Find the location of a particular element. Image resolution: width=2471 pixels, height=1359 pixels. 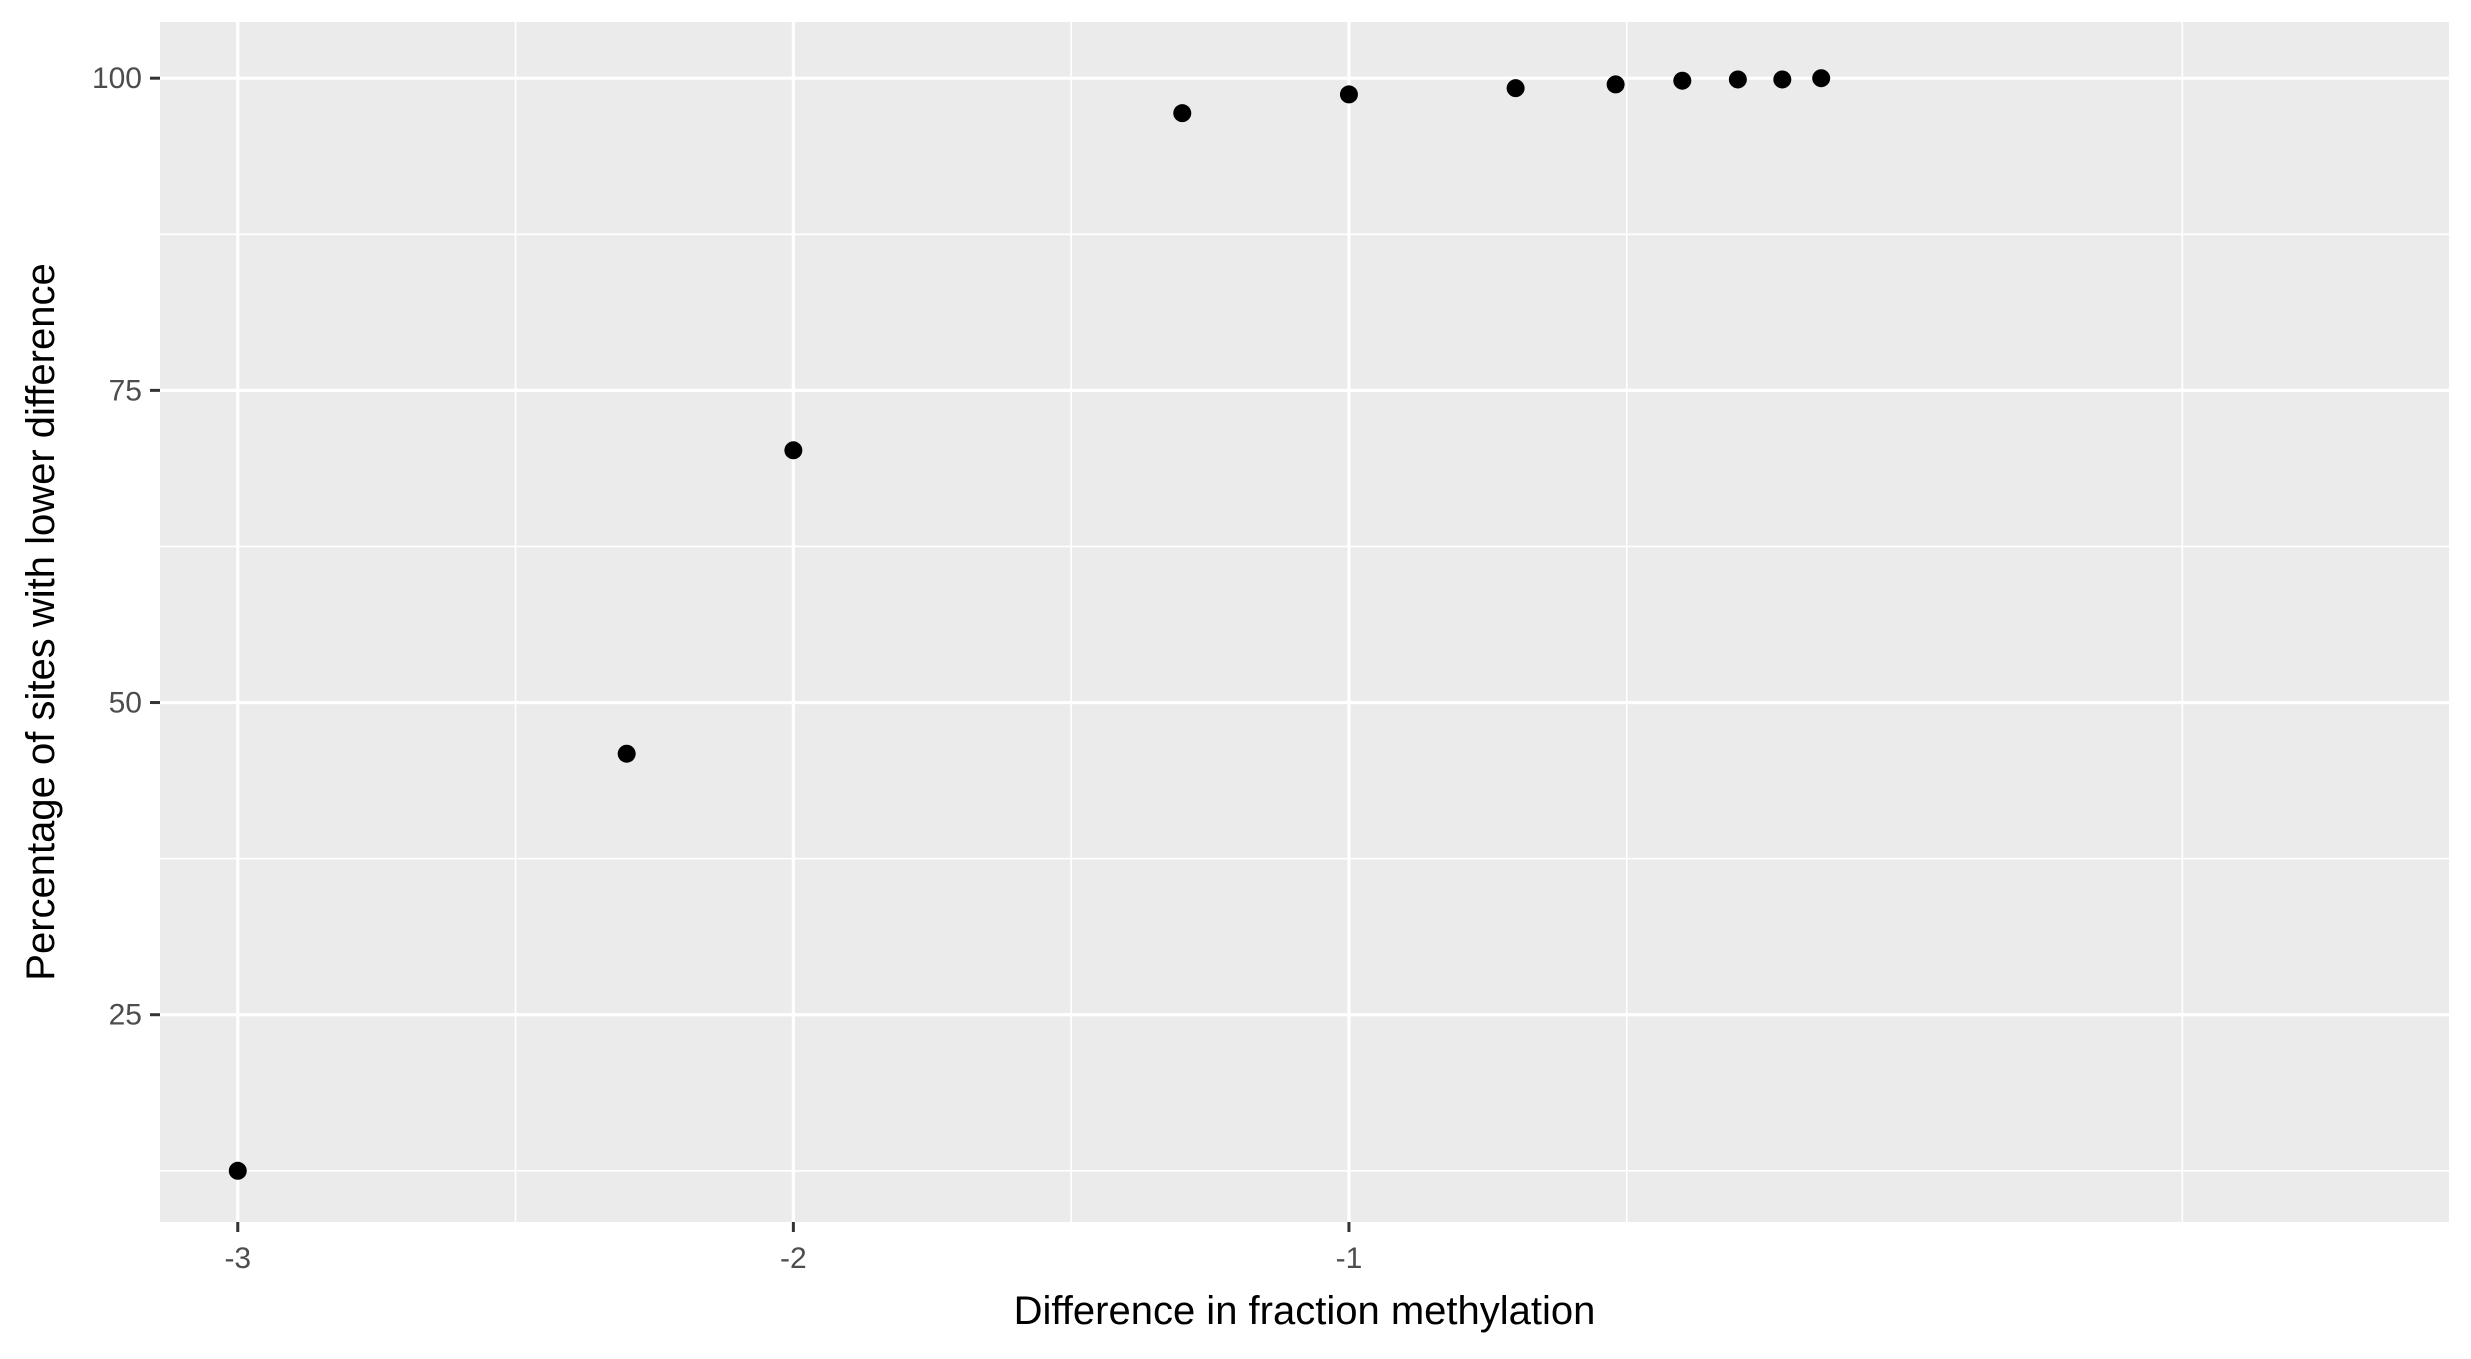

x-tick-label: -2 is located at coordinates (793, 1258).